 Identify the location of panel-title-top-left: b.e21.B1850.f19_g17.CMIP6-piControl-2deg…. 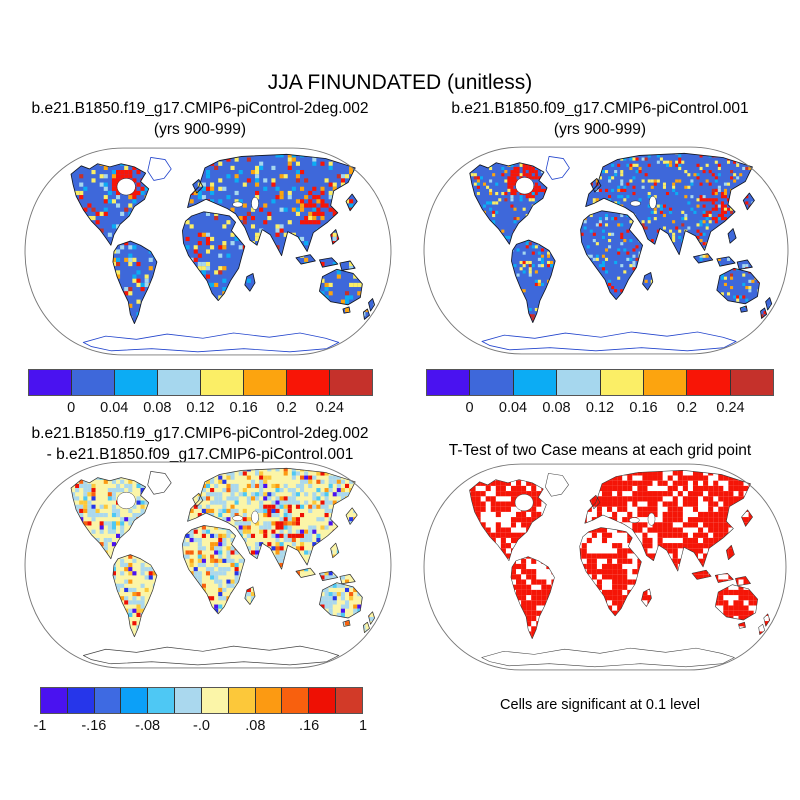
(203, 119).